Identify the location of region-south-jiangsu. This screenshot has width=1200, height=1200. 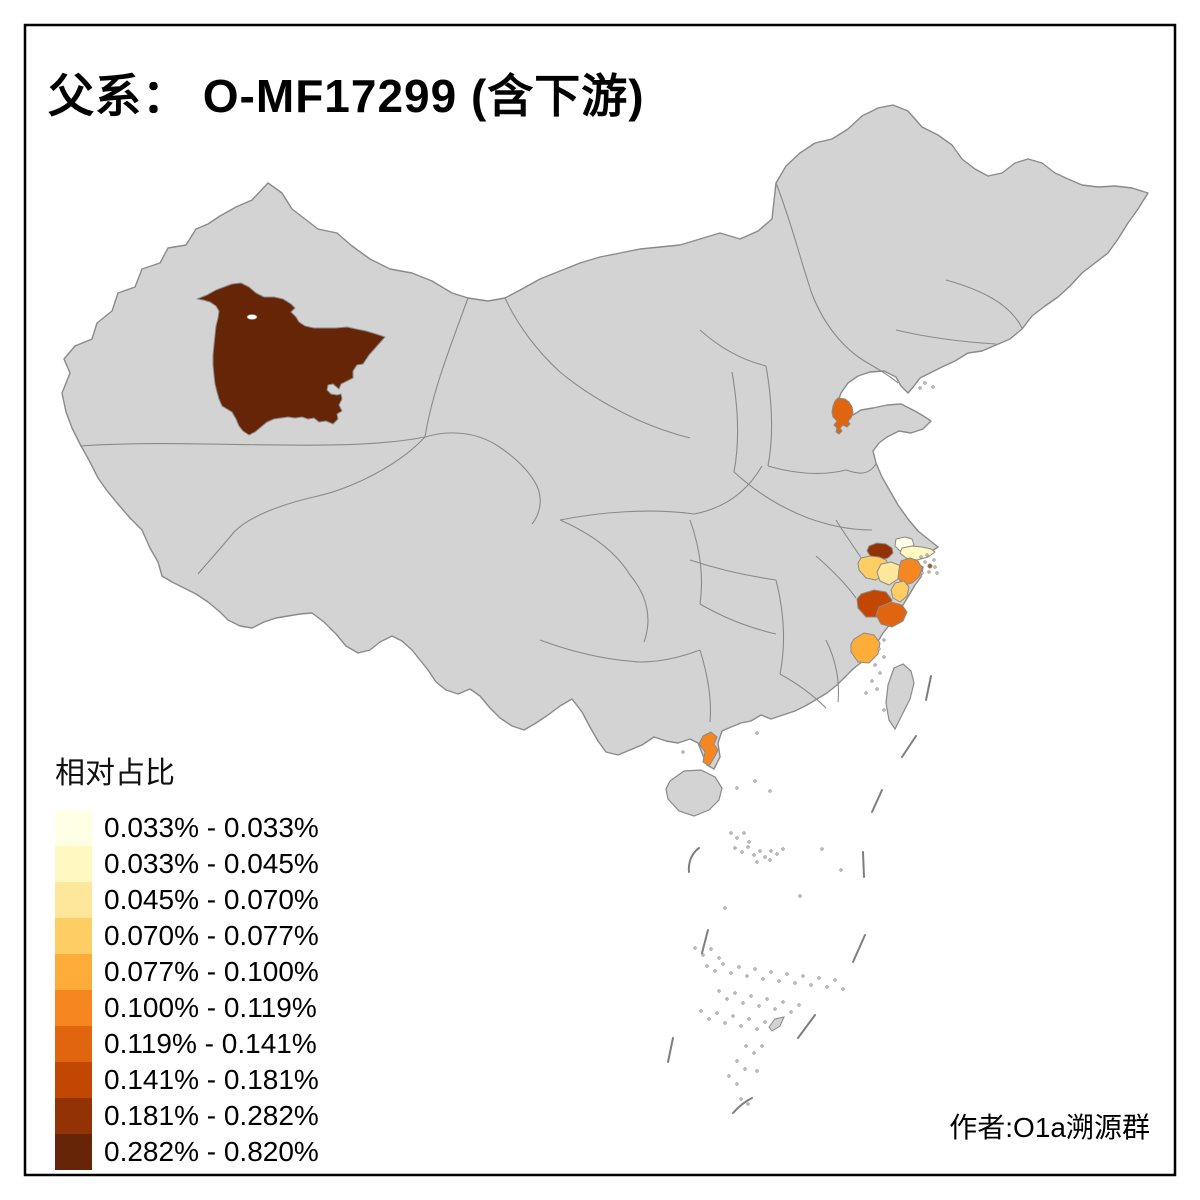
(880, 551).